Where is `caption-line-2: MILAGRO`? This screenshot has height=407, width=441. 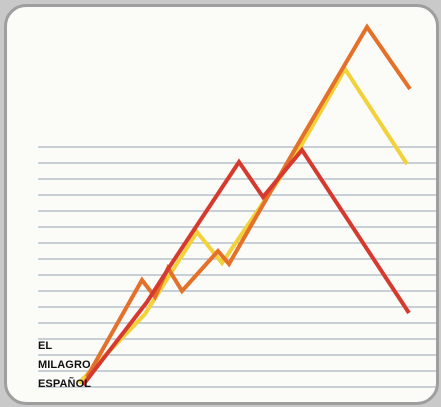
caption-line-2: MILAGRO is located at coordinates (64, 365).